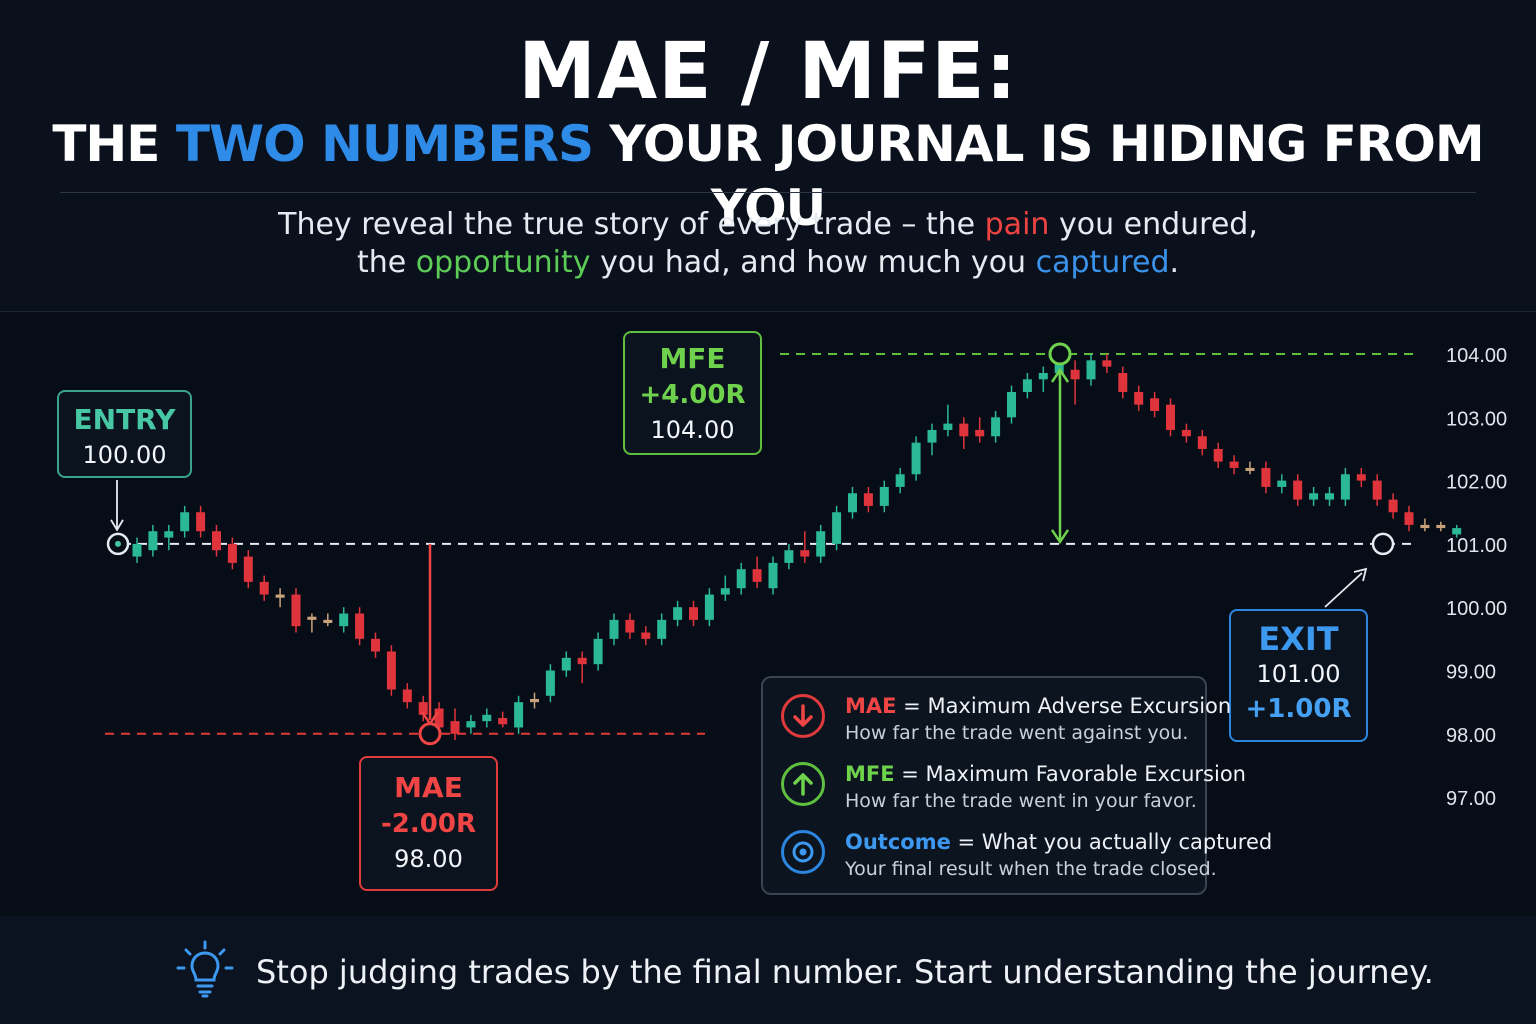 The height and width of the screenshot is (1024, 1536). What do you see at coordinates (1476, 356) in the screenshot?
I see `y-tick-label: 104.00` at bounding box center [1476, 356].